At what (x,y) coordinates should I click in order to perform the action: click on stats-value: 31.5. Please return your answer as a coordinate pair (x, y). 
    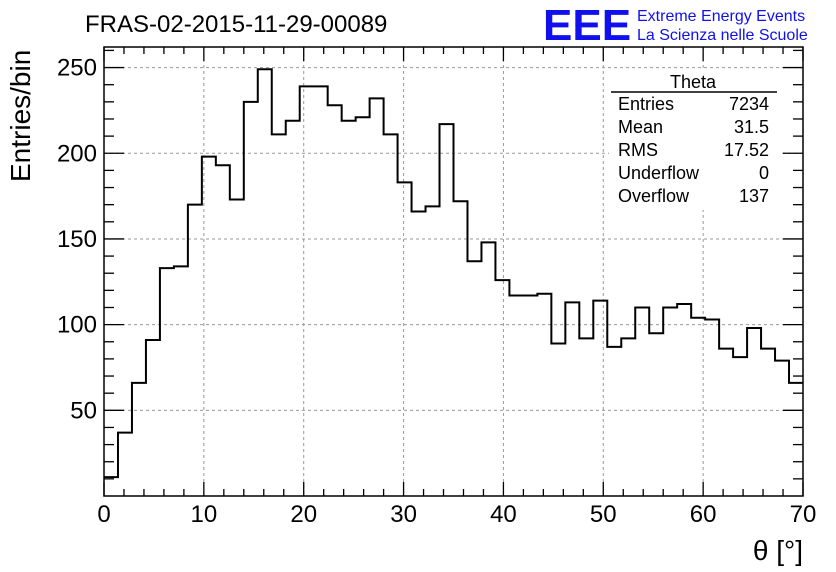
    Looking at the image, I should click on (751, 127).